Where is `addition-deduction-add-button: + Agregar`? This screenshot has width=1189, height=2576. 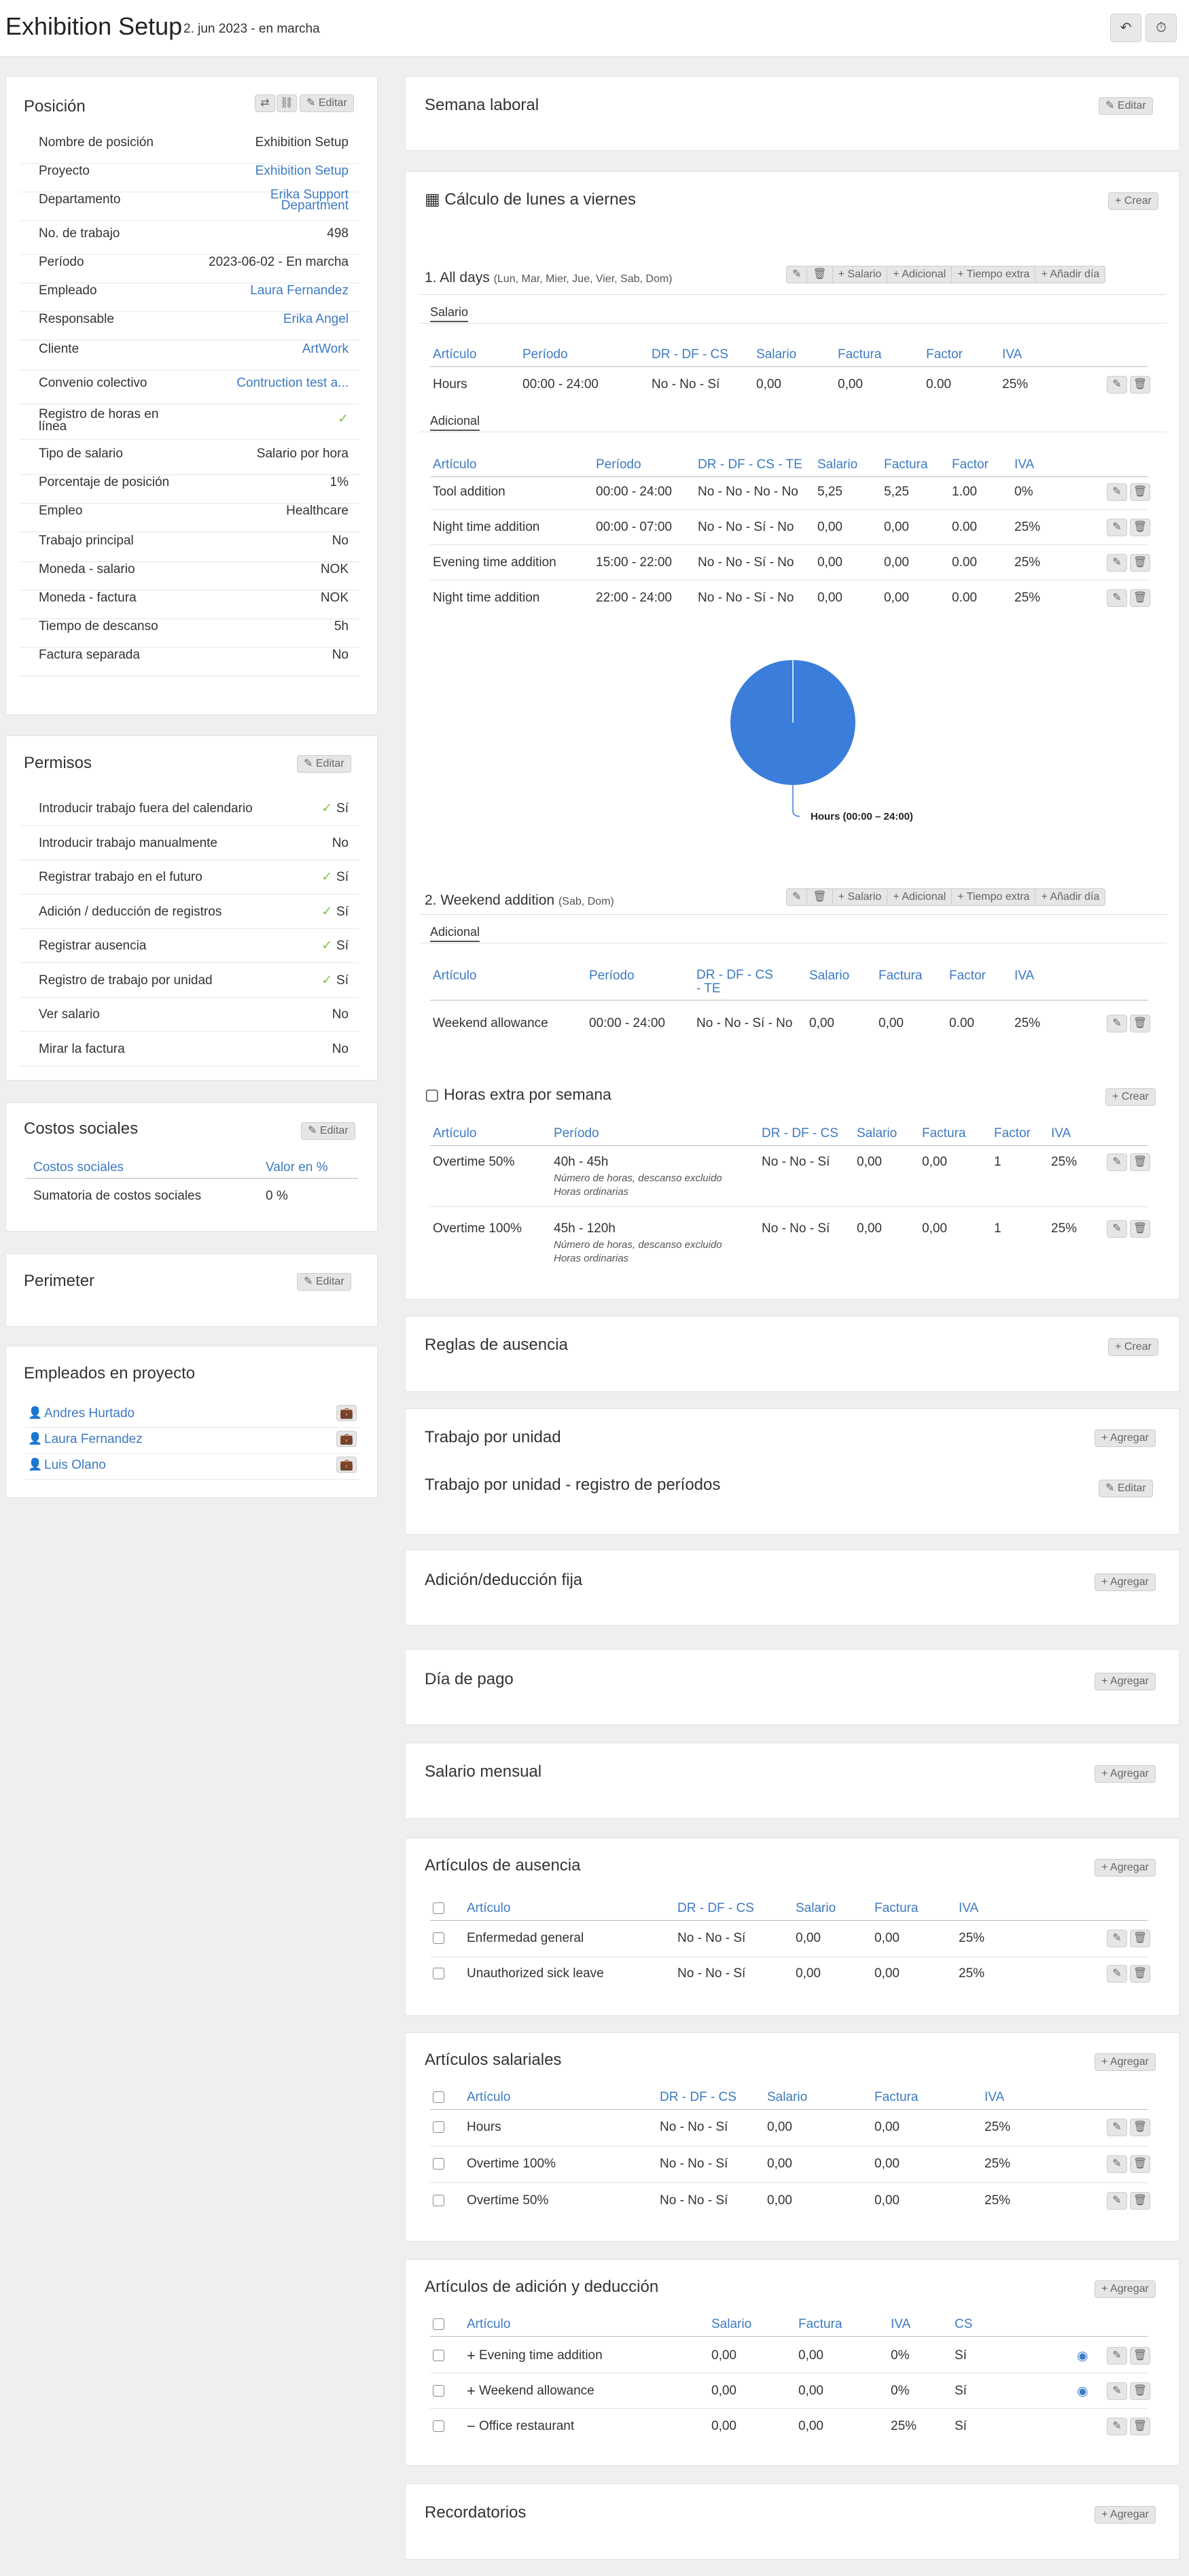 addition-deduction-add-button: + Agregar is located at coordinates (1125, 2289).